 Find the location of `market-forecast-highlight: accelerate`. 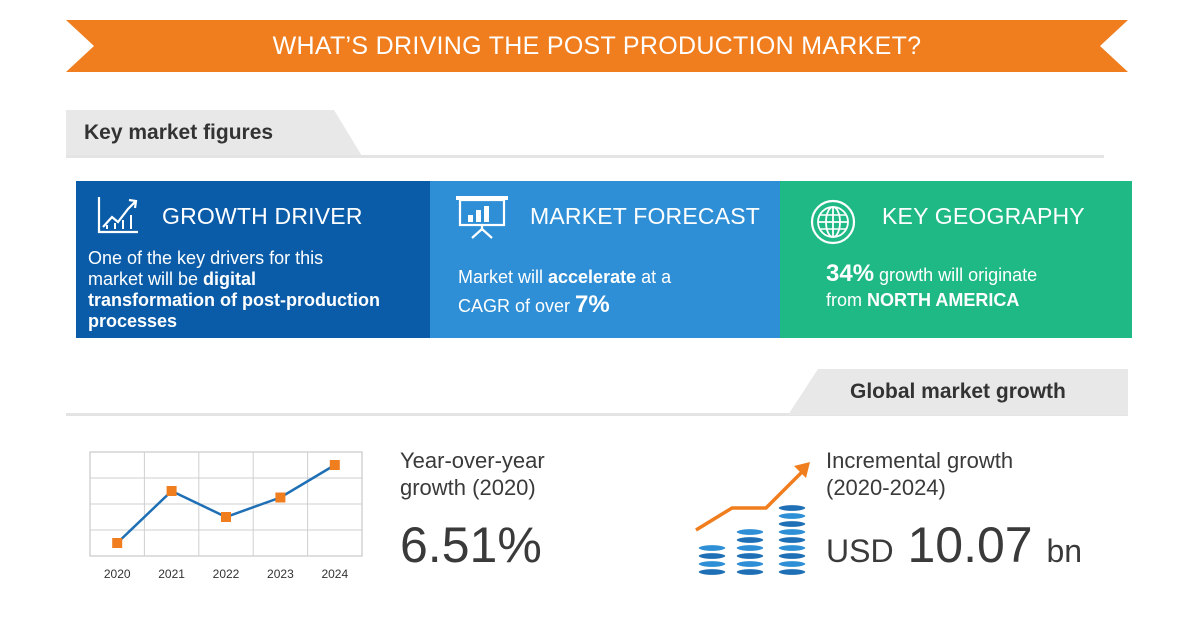

market-forecast-highlight: accelerate is located at coordinates (592, 277).